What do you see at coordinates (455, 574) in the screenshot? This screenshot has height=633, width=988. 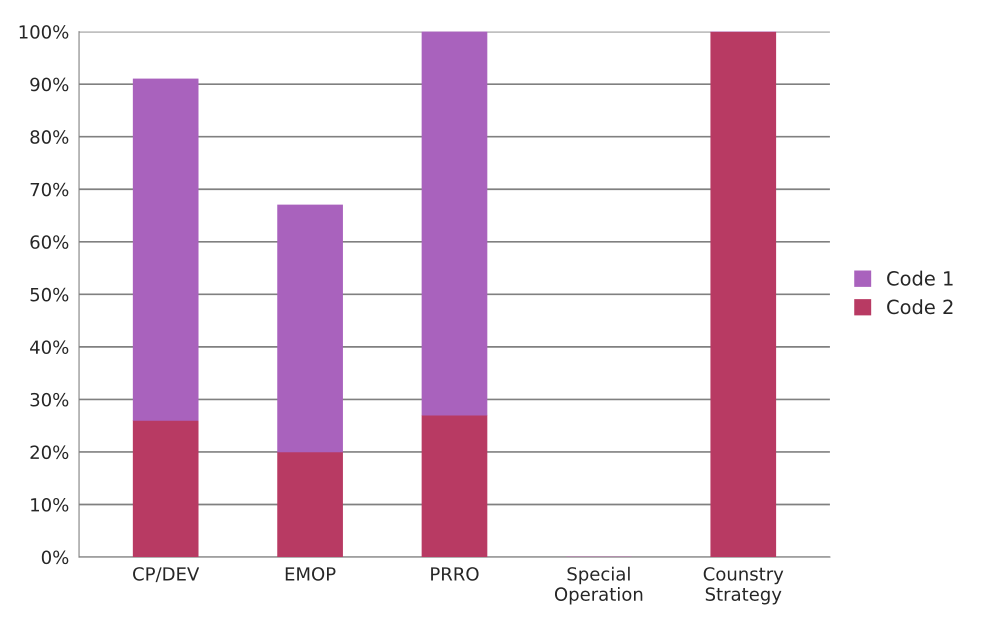 I see `x-tick-label: PRRO` at bounding box center [455, 574].